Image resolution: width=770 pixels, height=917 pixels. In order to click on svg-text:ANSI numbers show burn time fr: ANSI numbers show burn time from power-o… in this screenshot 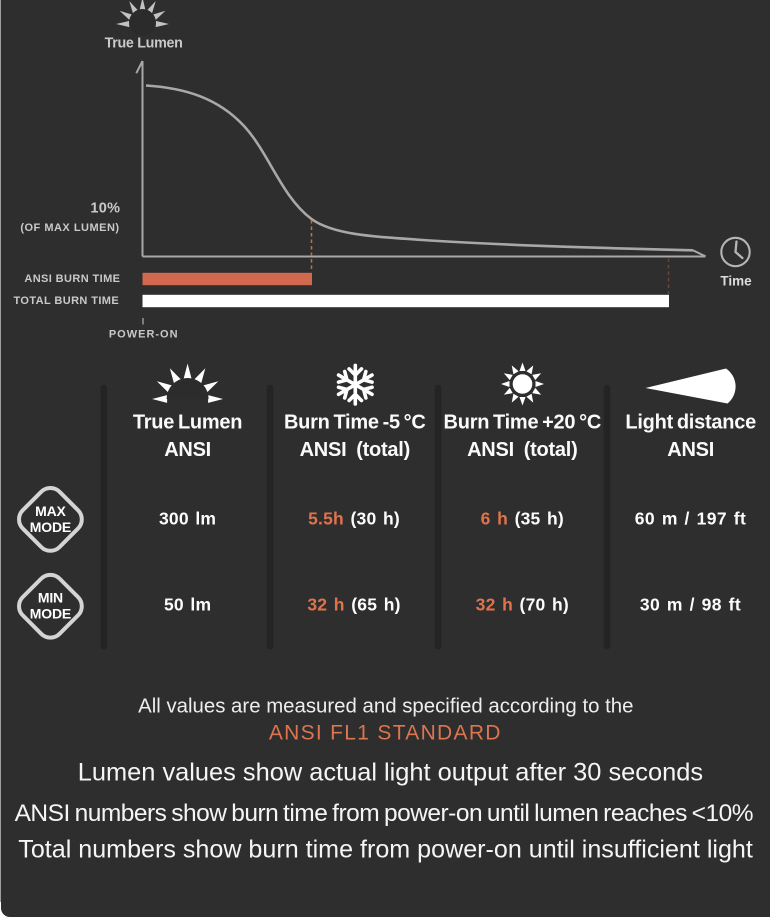, I will do `click(384, 813)`.